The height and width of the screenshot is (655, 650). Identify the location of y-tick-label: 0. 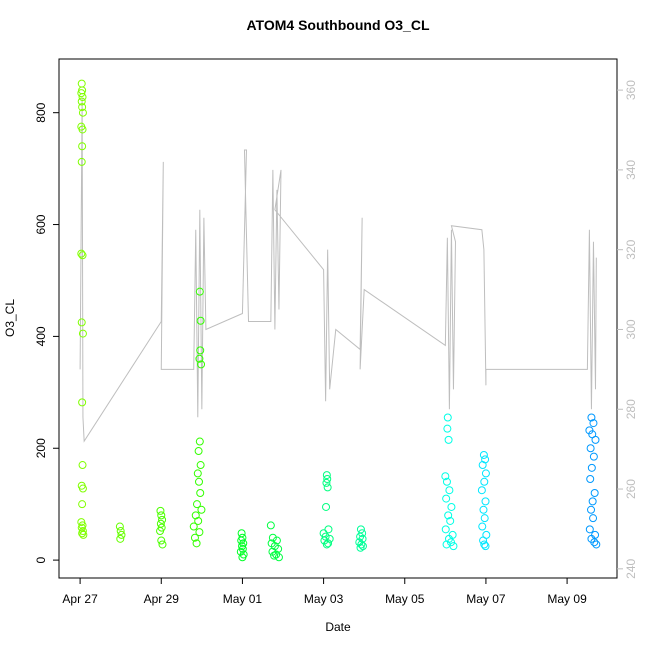
(41, 559).